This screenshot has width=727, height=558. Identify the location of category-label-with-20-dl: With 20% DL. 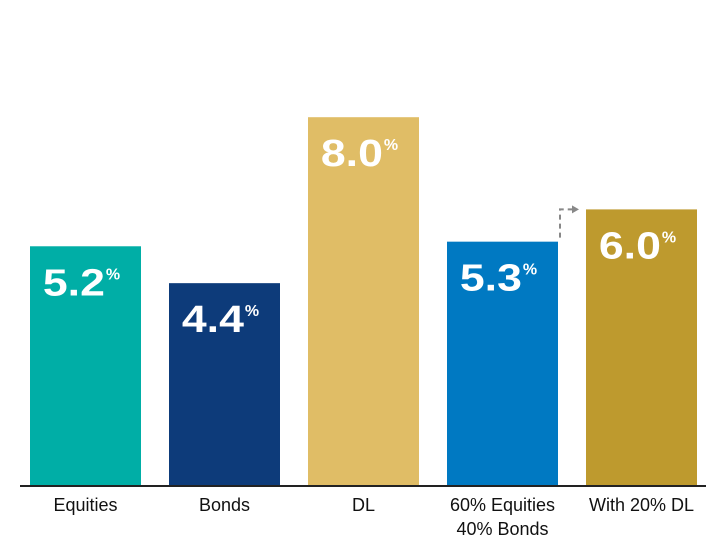
(641, 505).